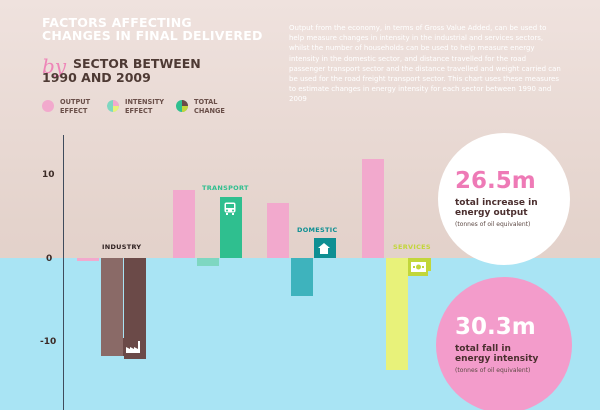  What do you see at coordinates (63, 272) in the screenshot?
I see `y-axis-line` at bounding box center [63, 272].